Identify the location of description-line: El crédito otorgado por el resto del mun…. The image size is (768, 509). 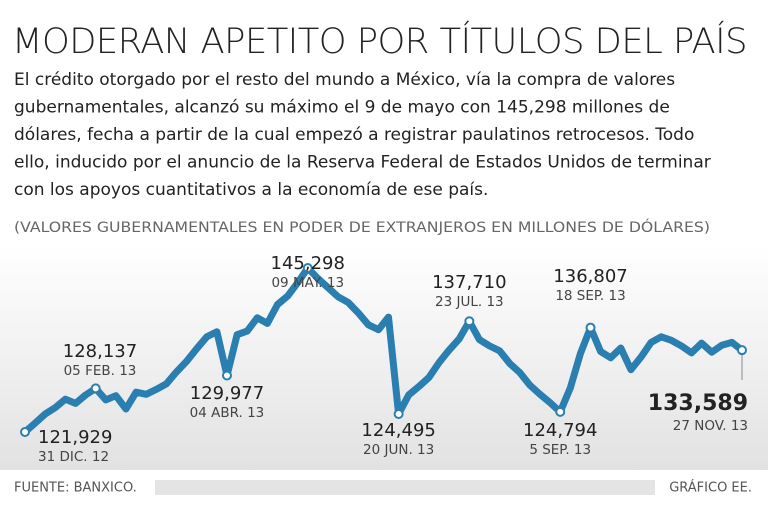
(344, 80).